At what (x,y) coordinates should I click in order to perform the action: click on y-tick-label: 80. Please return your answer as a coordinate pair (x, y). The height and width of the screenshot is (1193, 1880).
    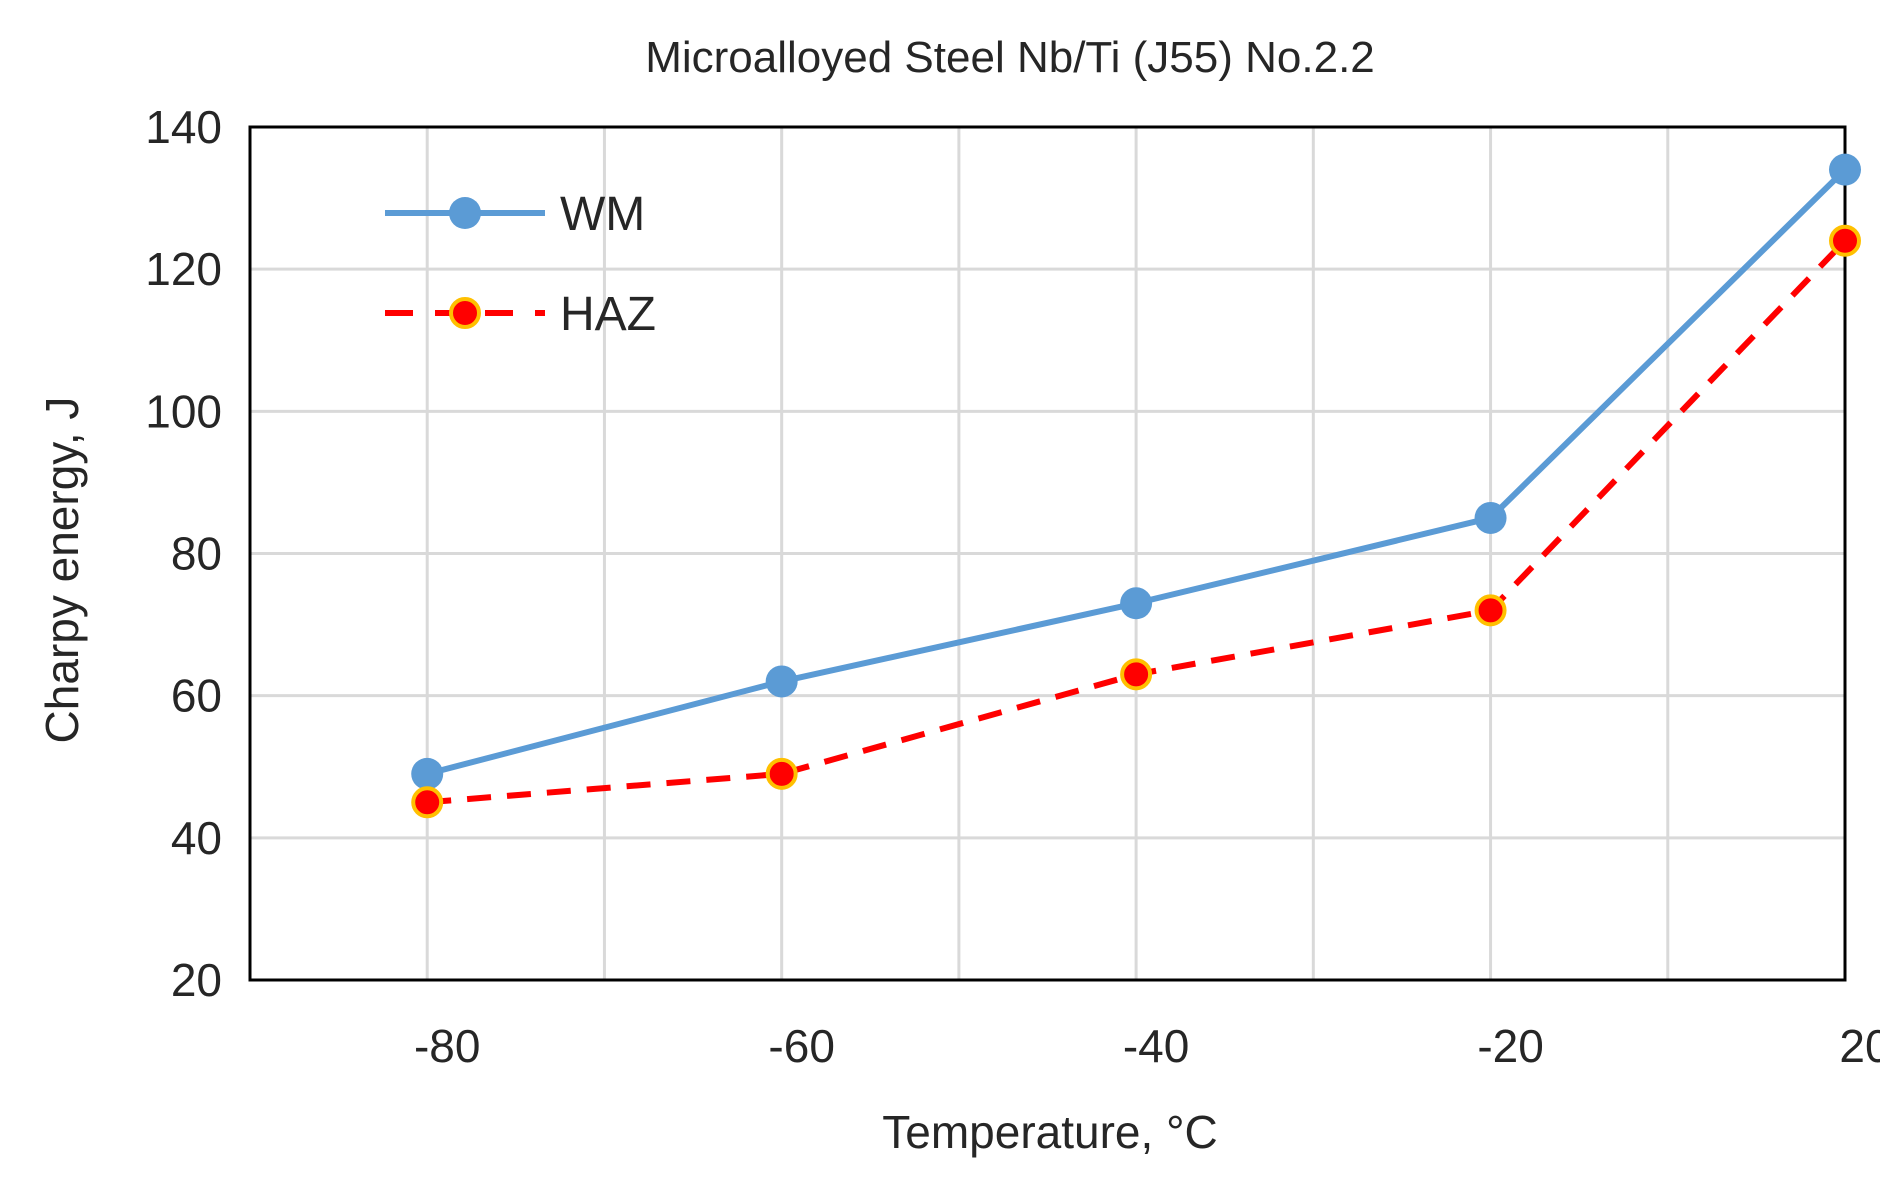
    Looking at the image, I should click on (196, 554).